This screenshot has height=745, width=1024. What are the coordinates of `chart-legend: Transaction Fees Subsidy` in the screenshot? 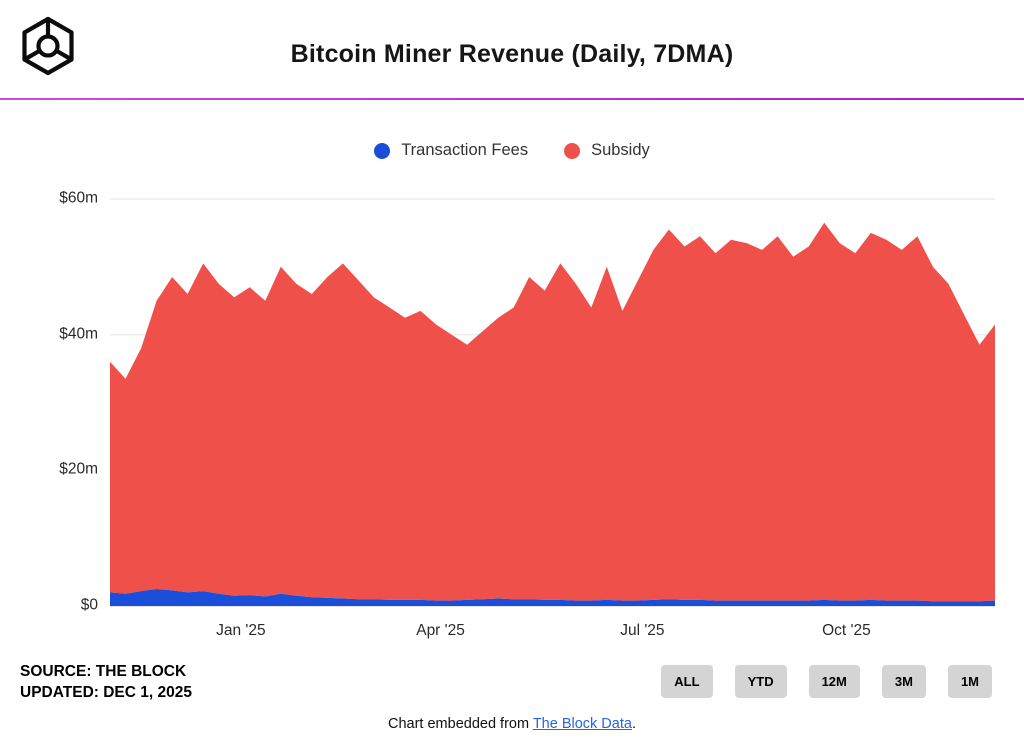 It's located at (512, 150).